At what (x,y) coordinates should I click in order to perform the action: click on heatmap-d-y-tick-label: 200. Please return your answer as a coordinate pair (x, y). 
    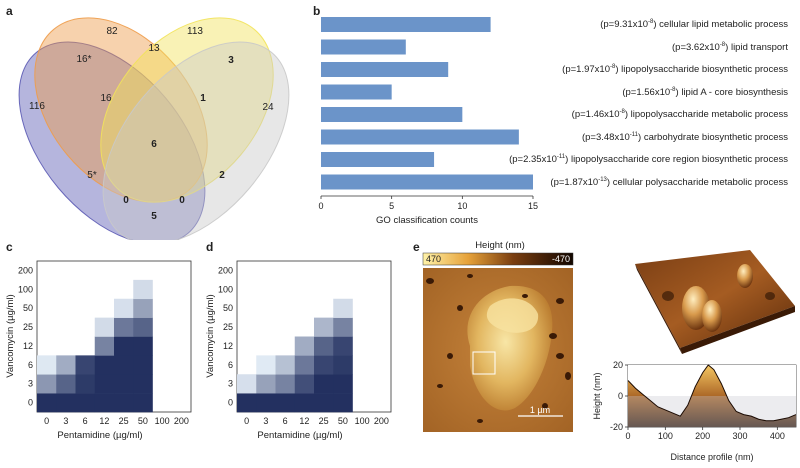
    Looking at the image, I should click on (225, 270).